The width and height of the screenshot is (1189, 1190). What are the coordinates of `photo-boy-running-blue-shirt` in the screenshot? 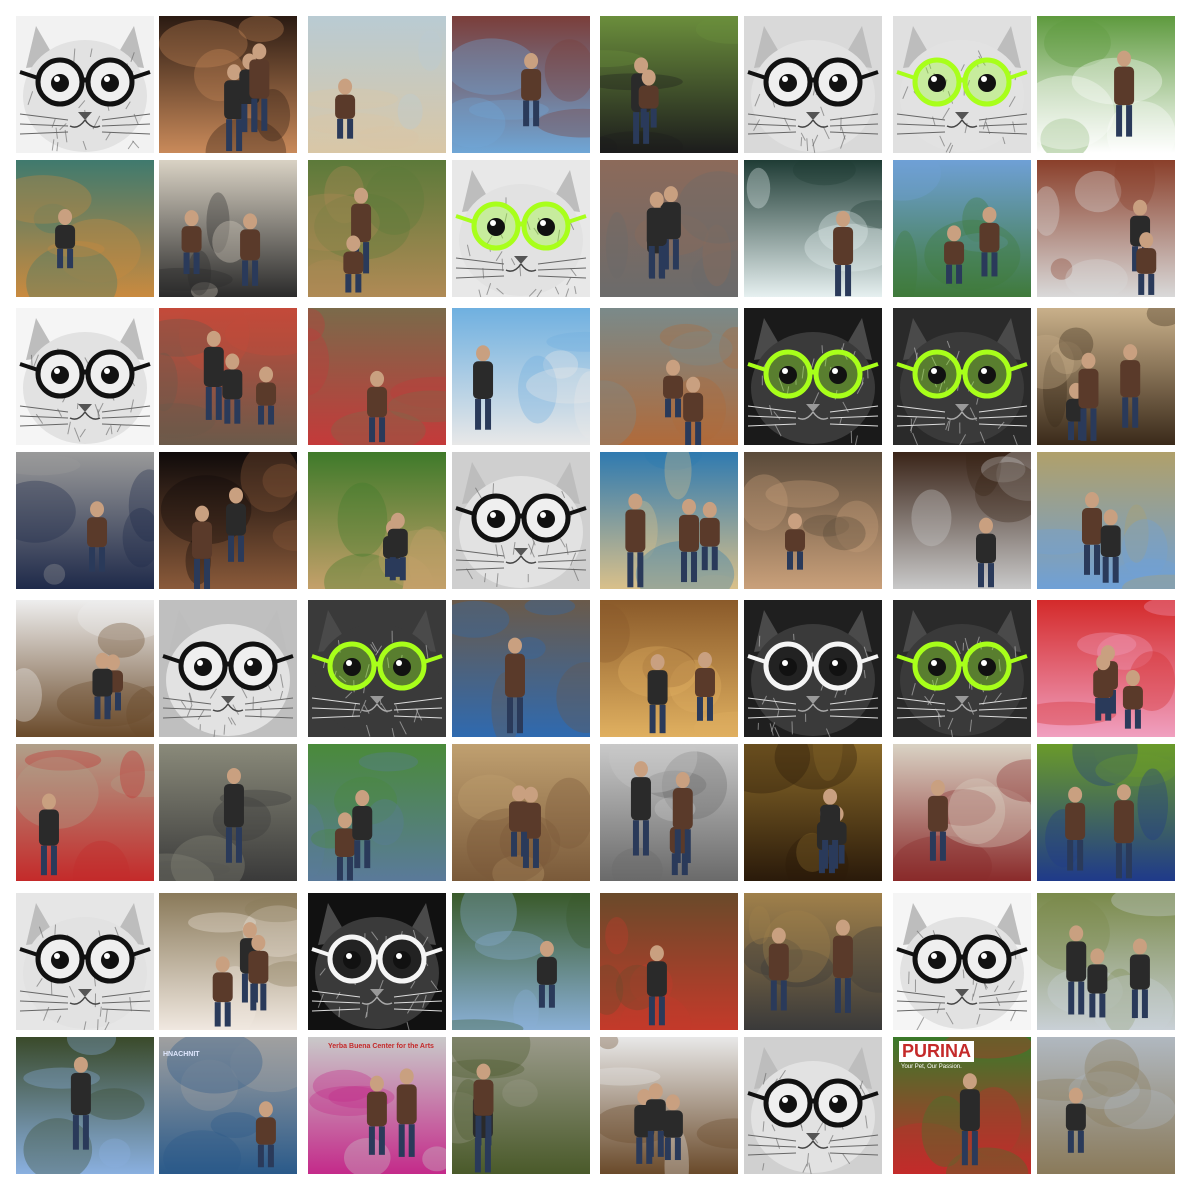 It's located at (85, 1105).